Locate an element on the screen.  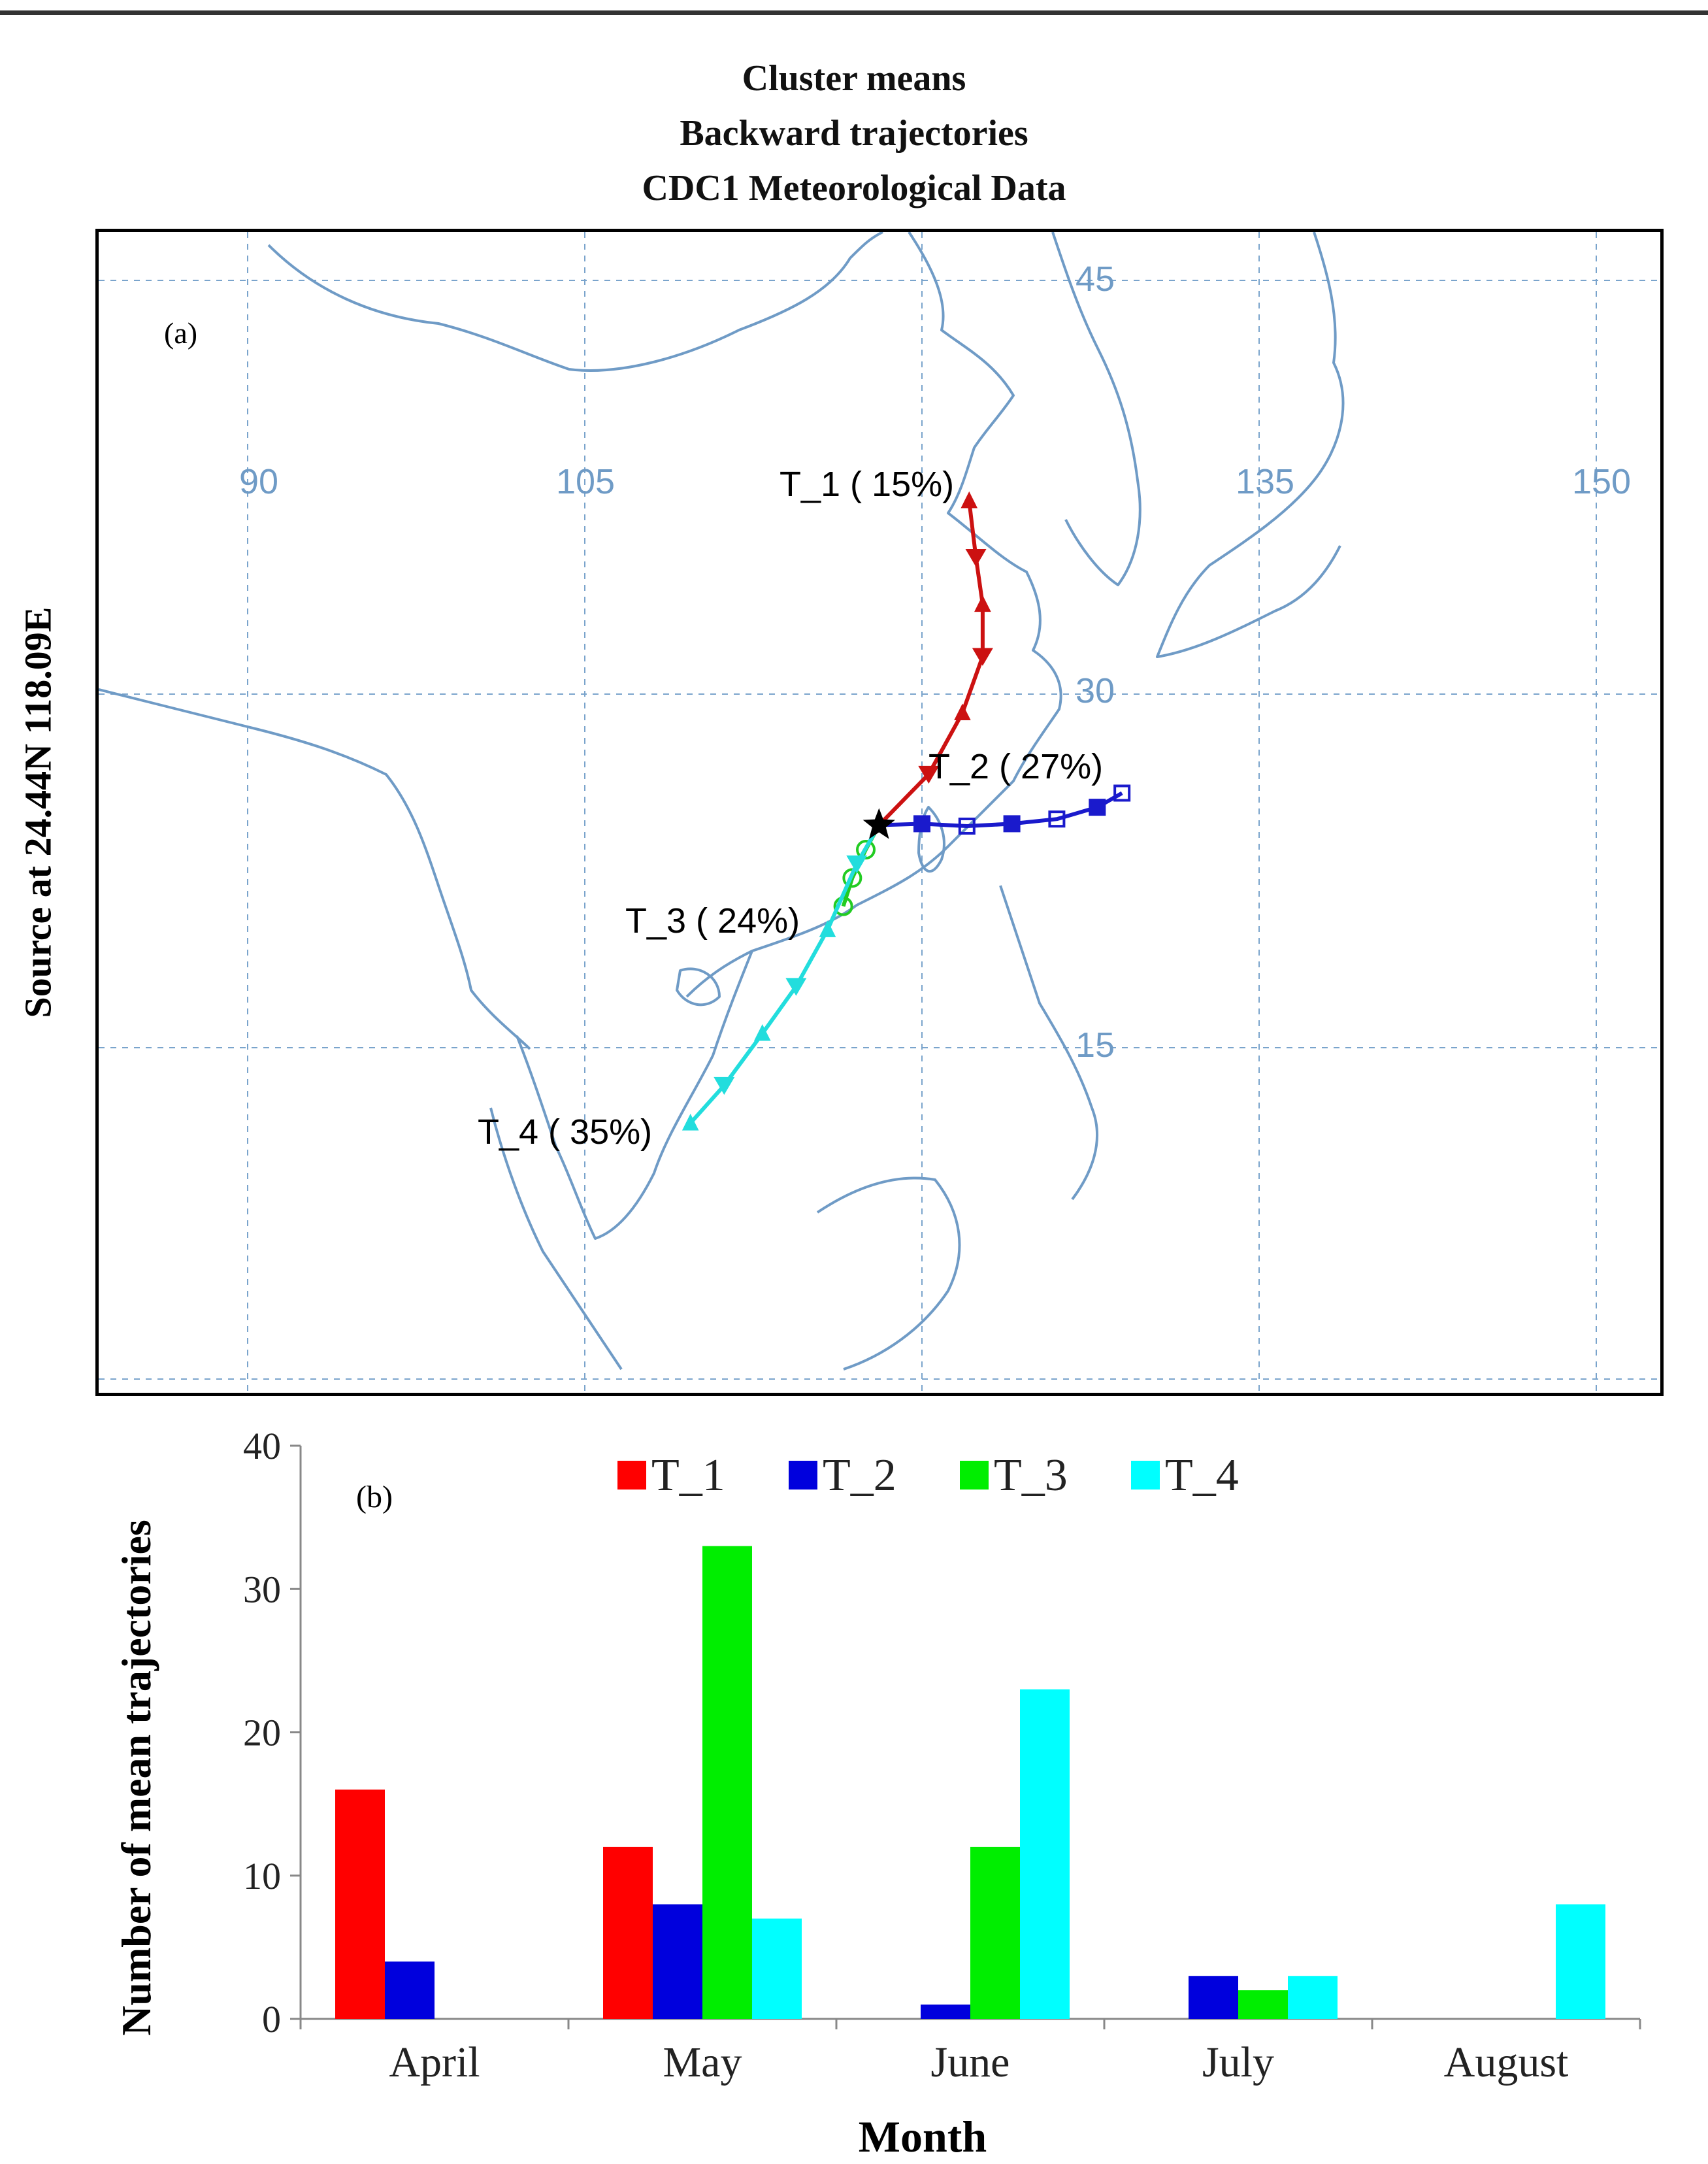
label-t3: T_3 ( 24%) is located at coordinates (712, 921).